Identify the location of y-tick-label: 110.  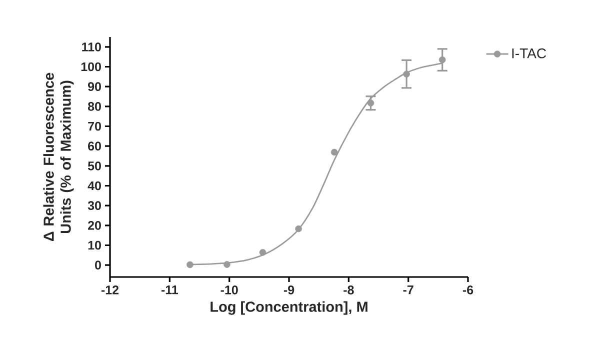
(91, 47).